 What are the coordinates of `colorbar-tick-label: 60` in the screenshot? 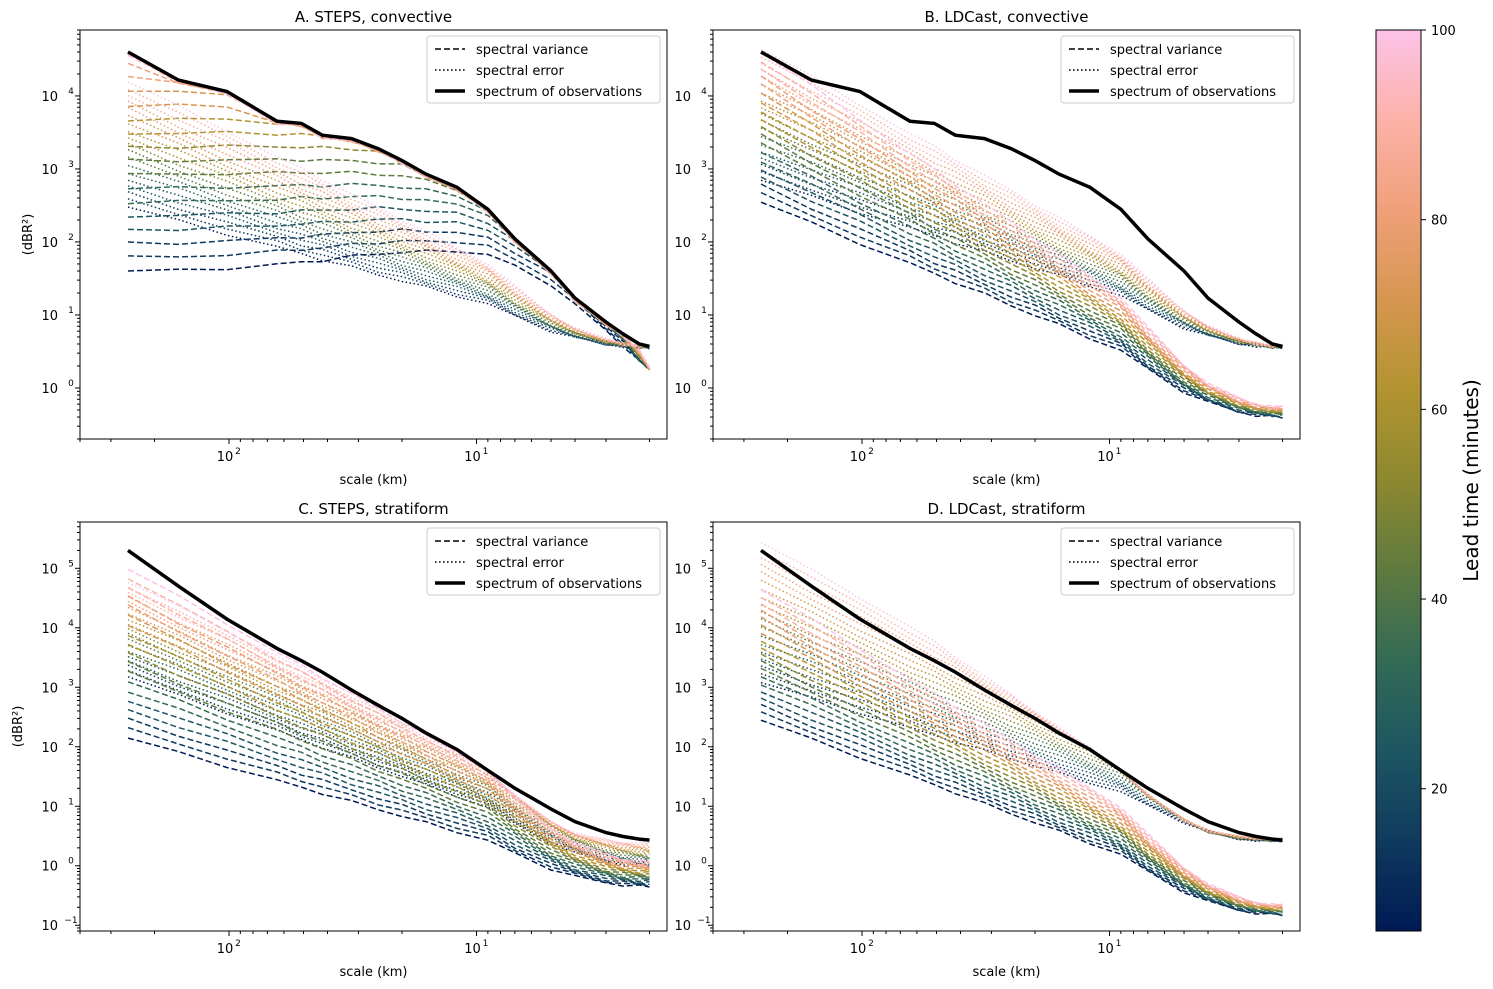 It's located at (1439, 410).